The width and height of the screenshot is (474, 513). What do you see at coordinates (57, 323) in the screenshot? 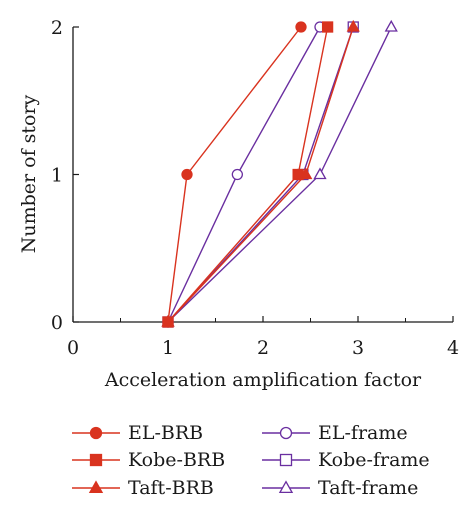
I see `y-tick-label: 0` at bounding box center [57, 323].